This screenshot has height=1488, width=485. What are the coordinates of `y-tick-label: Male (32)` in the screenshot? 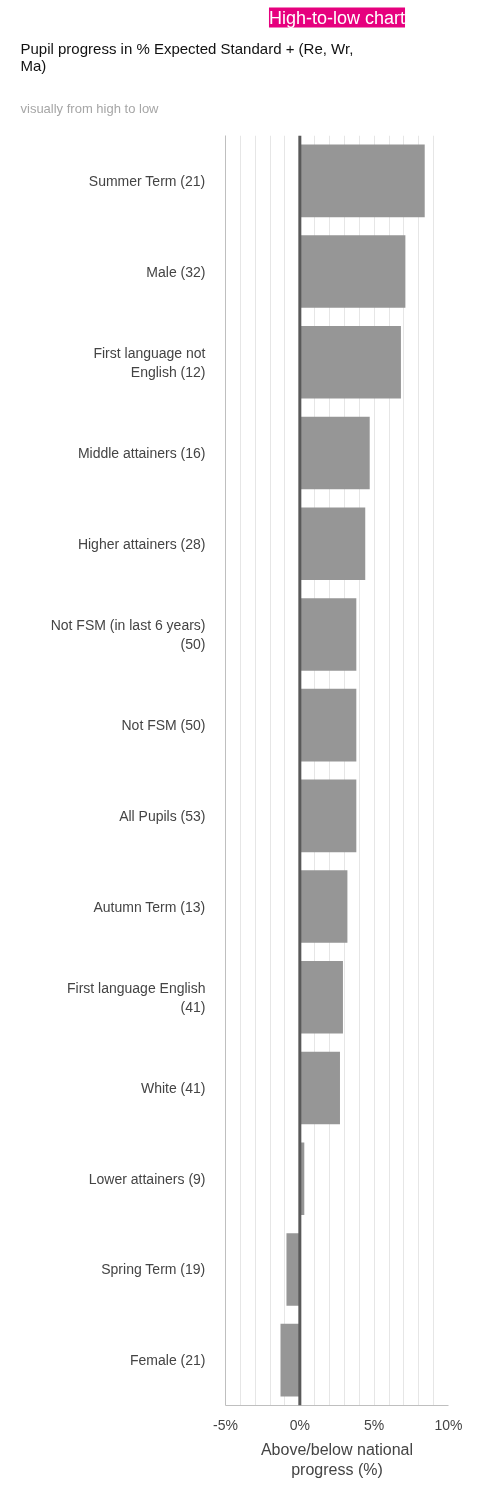 It's located at (176, 271).